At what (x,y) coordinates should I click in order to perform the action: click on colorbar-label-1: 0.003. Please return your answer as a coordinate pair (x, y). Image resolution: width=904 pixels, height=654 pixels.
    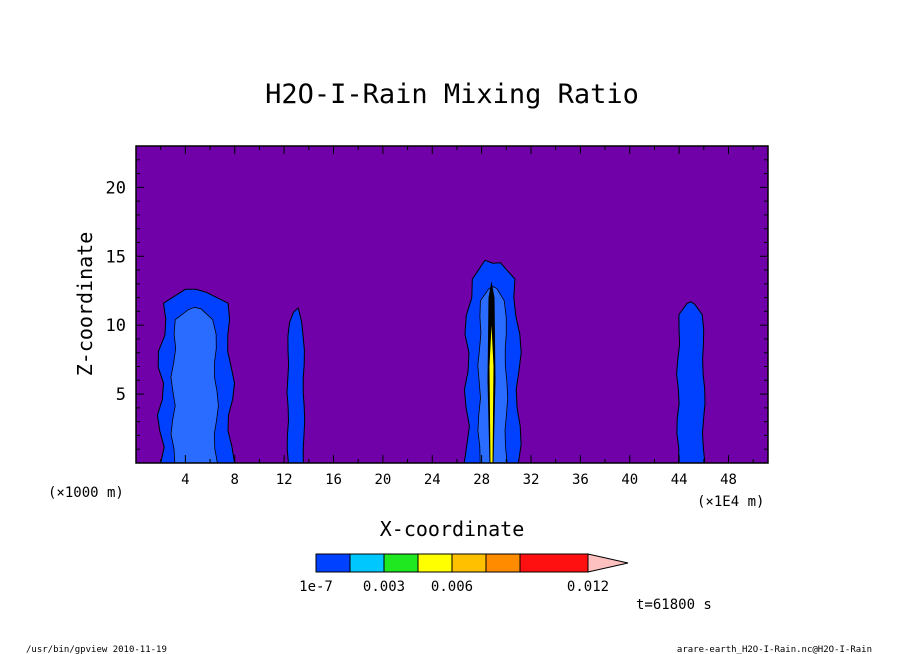
    Looking at the image, I should click on (384, 587).